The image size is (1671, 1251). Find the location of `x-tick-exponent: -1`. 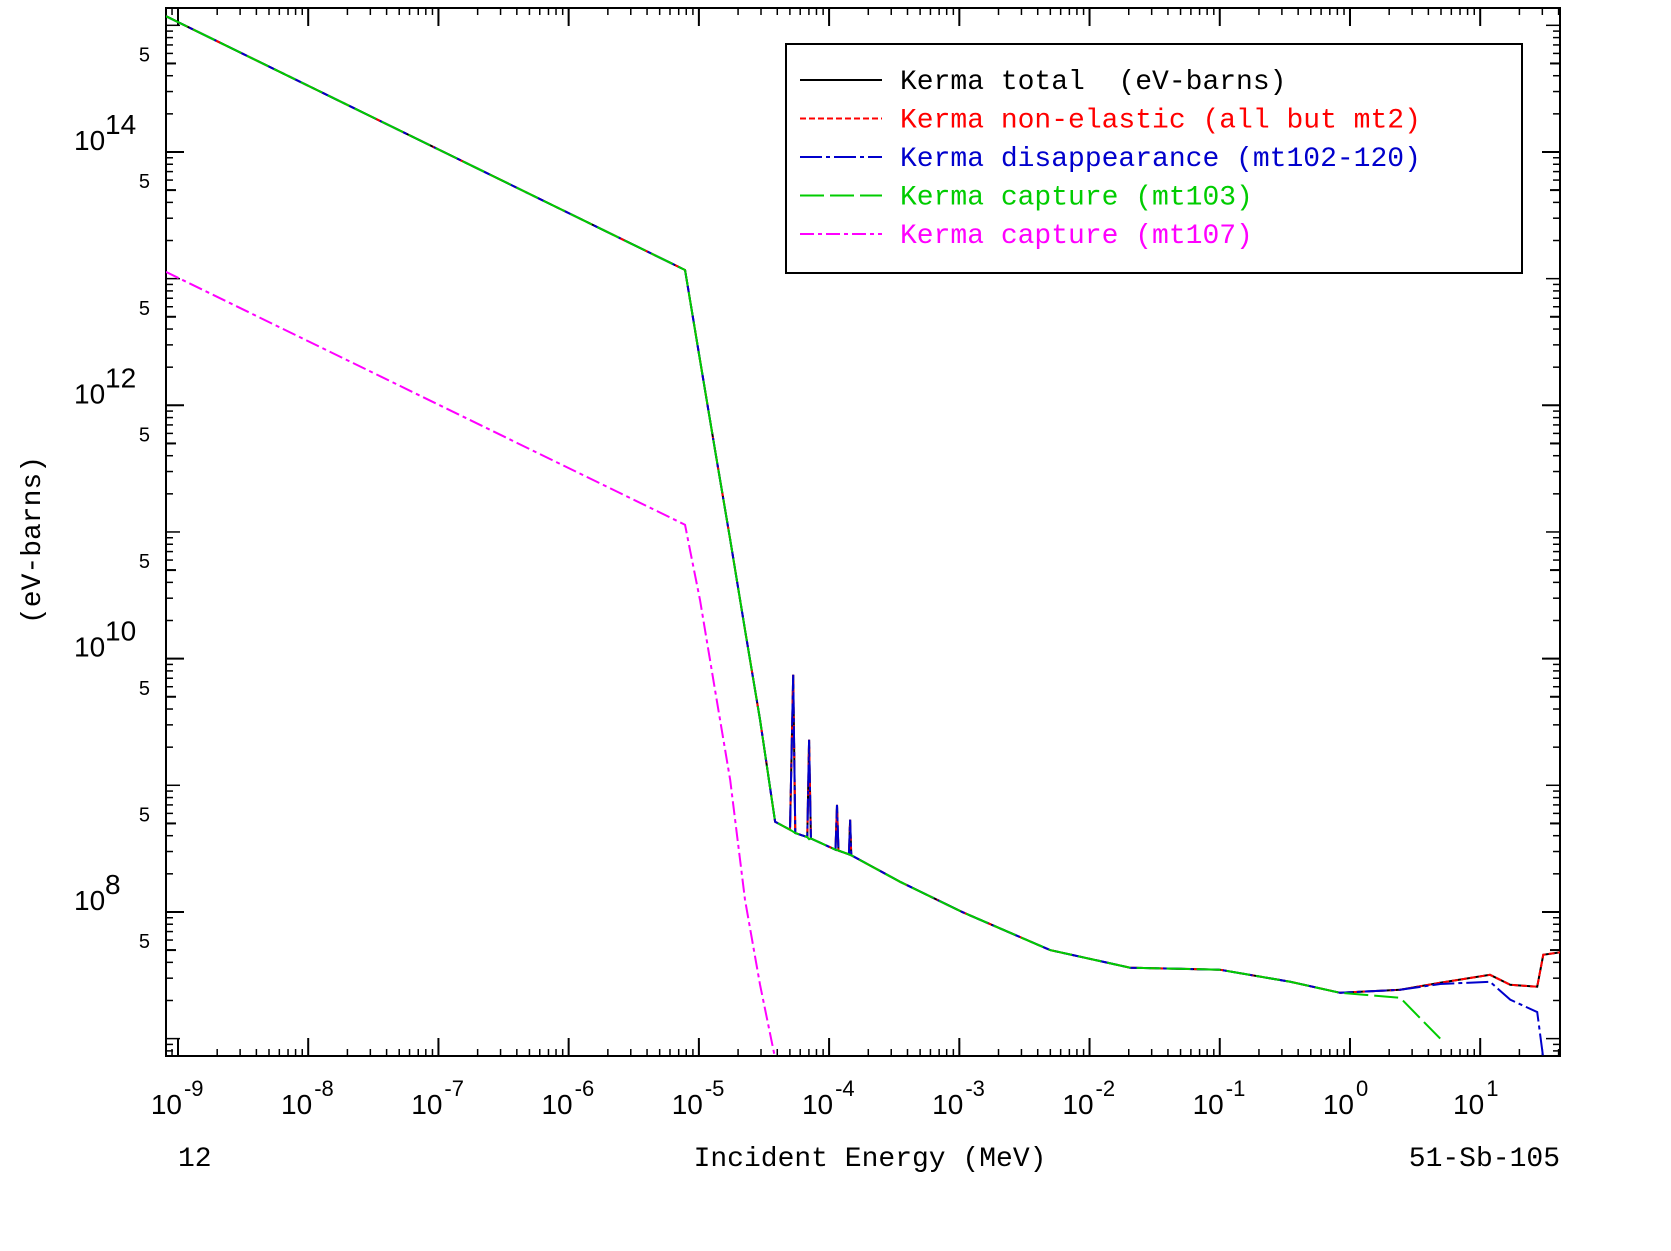

x-tick-exponent: -1 is located at coordinates (1236, 1088).